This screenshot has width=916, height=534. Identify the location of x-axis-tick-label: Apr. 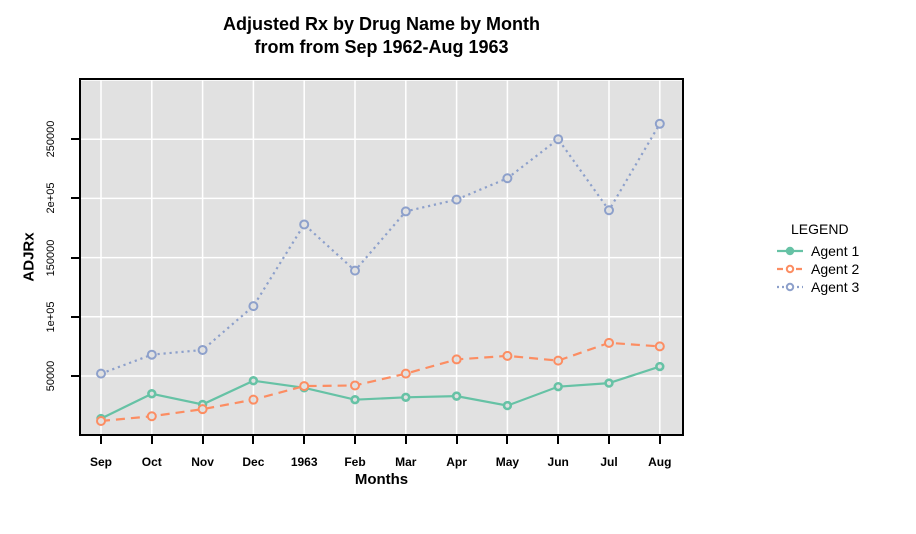
(456, 462).